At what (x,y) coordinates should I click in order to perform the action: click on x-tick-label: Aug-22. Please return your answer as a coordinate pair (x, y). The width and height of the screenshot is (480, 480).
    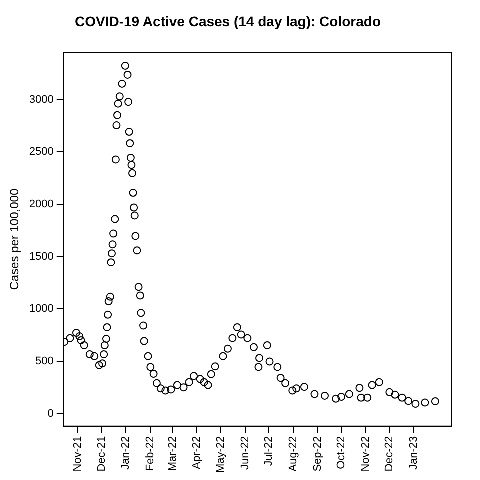
    Looking at the image, I should click on (293, 454).